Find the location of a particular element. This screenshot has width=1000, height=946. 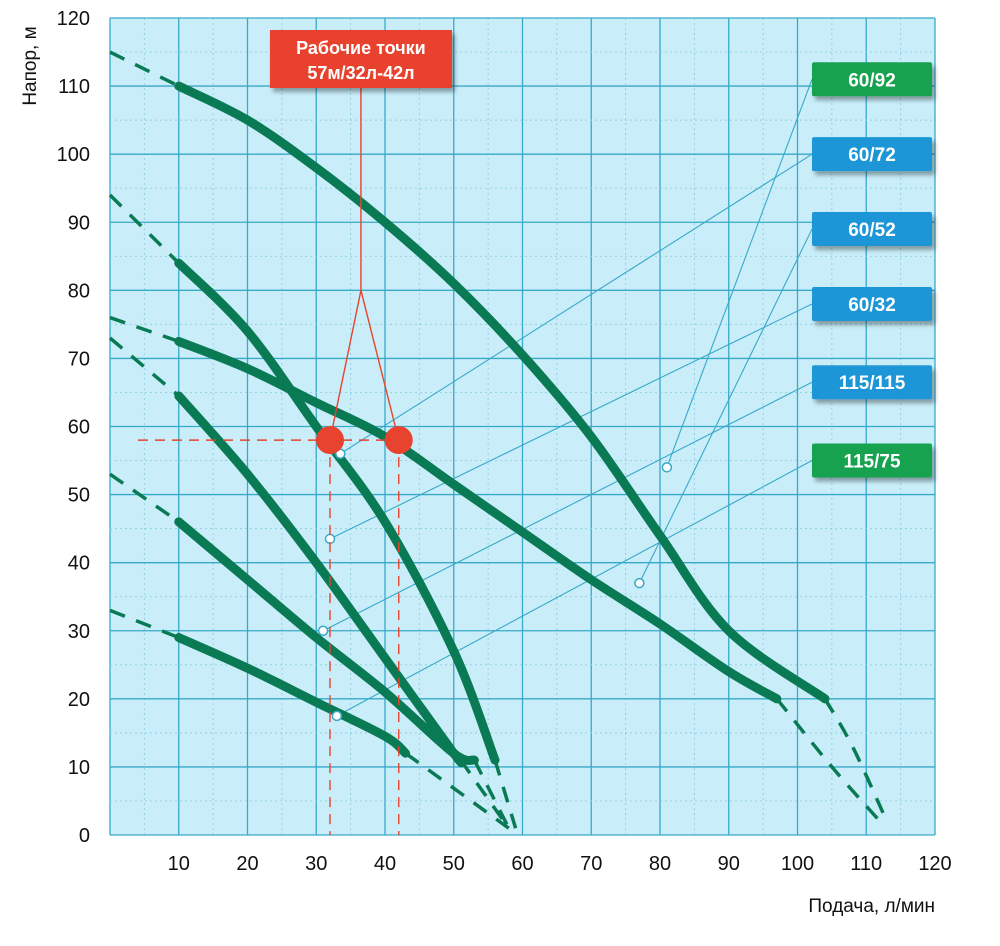

y-tick-label: 110 is located at coordinates (74, 87).